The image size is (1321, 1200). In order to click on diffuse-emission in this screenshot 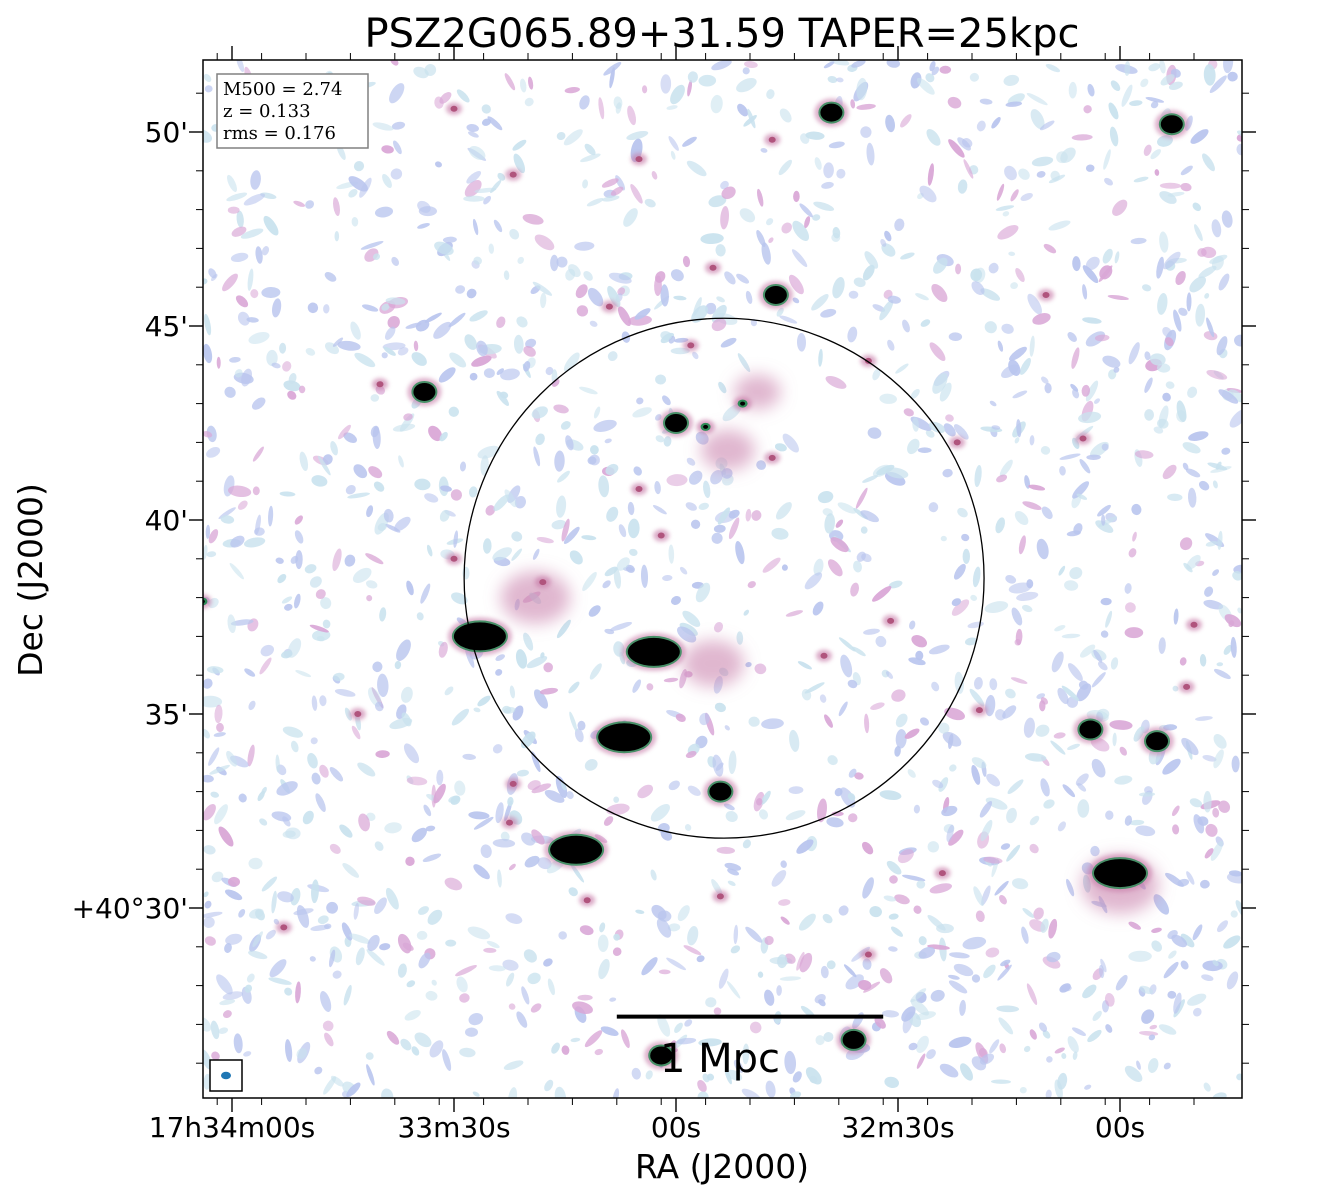, I will do `click(727, 450)`.